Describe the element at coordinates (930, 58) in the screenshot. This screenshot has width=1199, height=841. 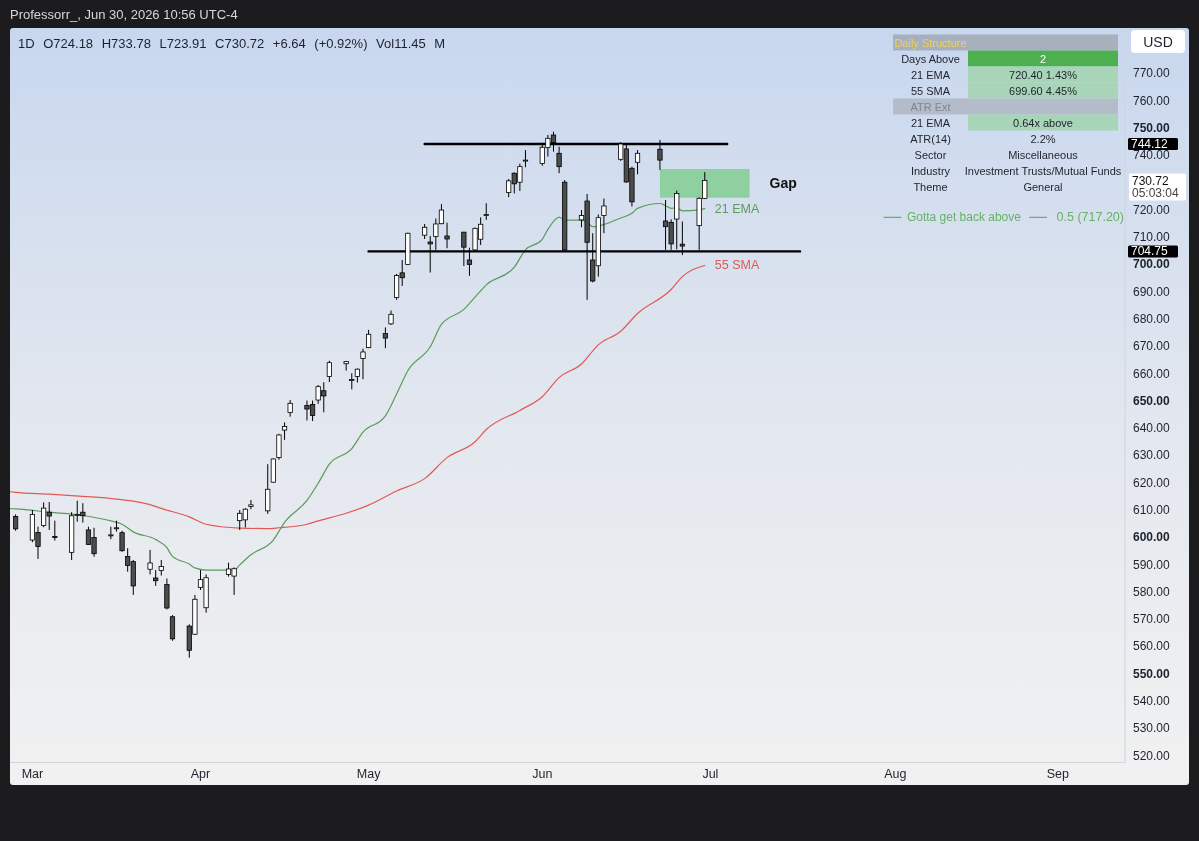
I see `category-label: Days Above` at that location.